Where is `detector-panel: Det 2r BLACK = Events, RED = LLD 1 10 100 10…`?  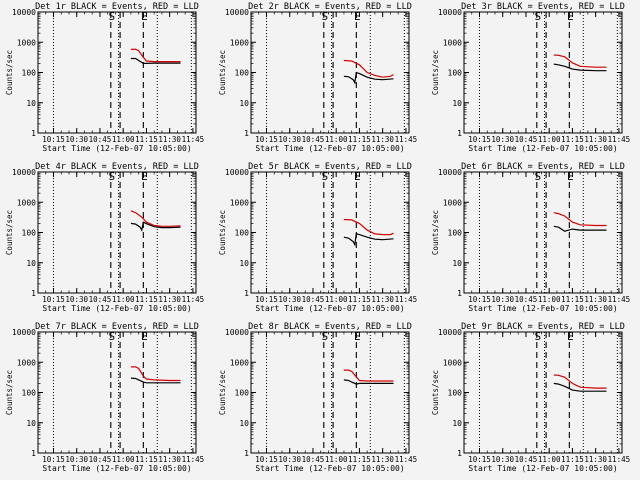 detector-panel: Det 2r BLACK = Events, RED = LLD 1 10 100 10… is located at coordinates (317, 77).